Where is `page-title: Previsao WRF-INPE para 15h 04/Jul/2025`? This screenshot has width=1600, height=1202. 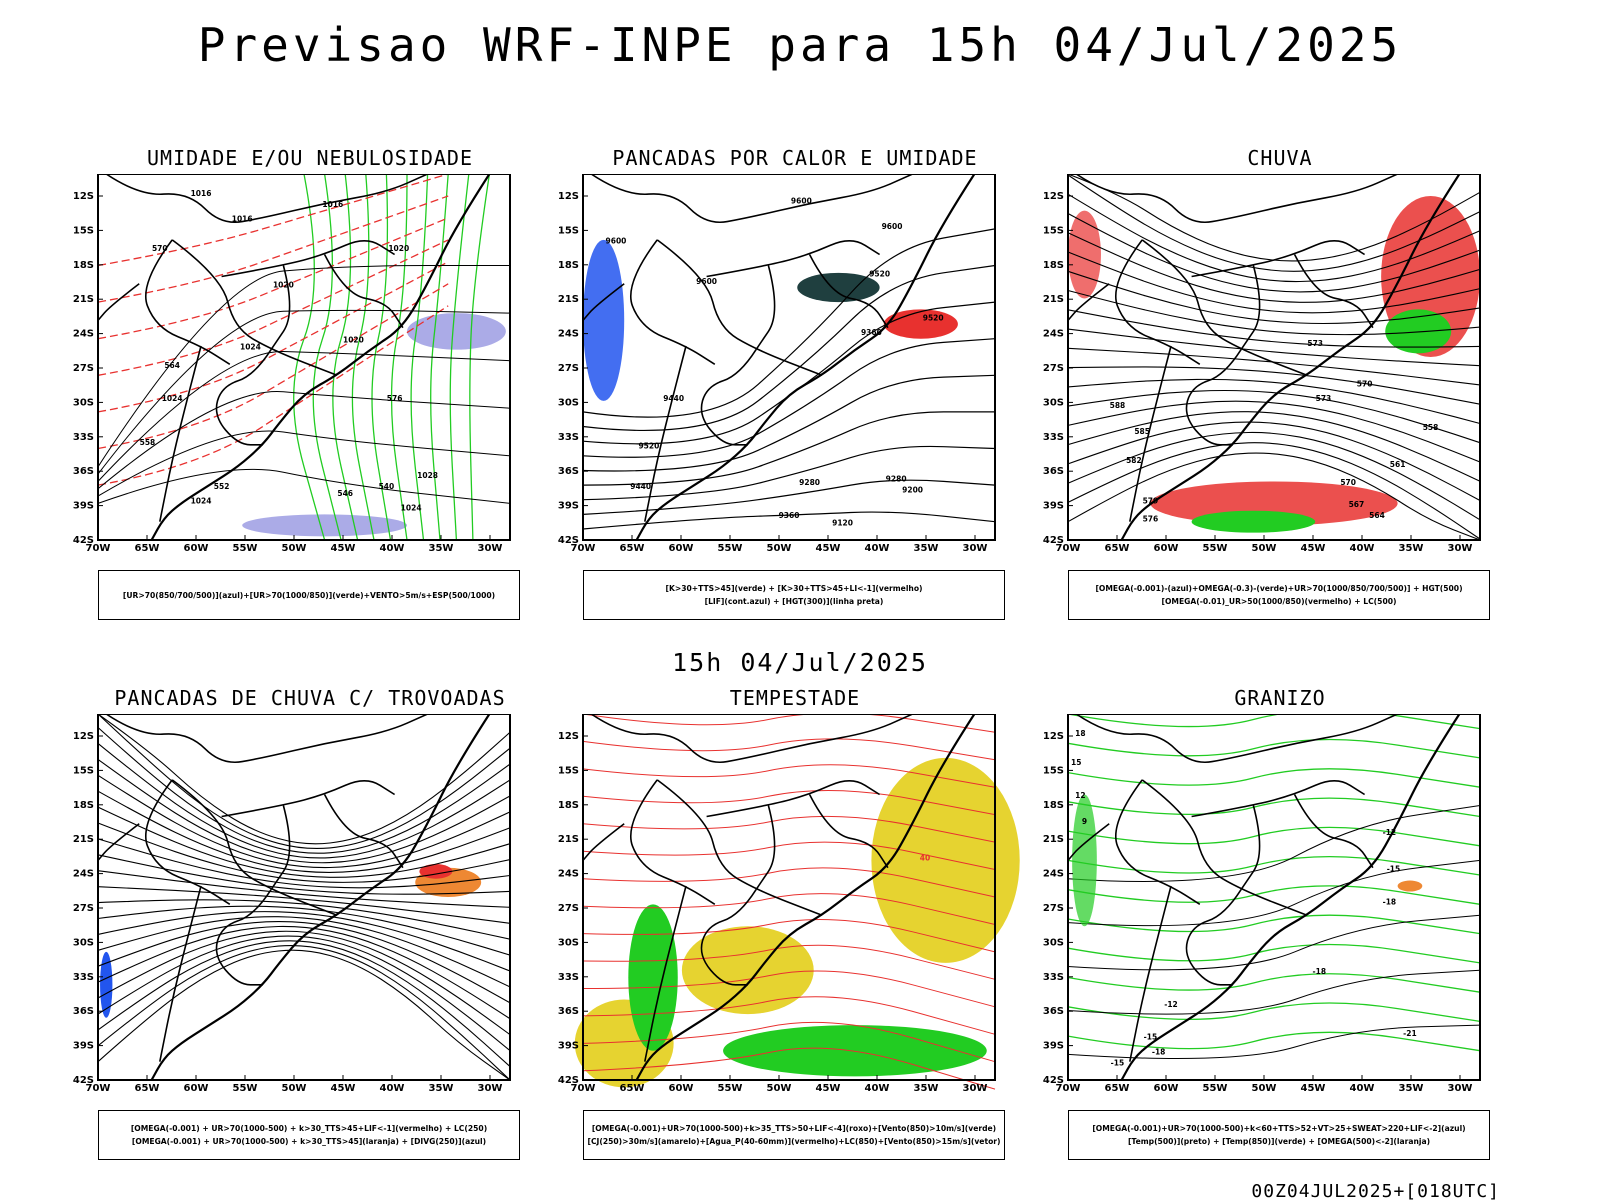 page-title: Previsao WRF-INPE para 15h 04/Jul/2025 is located at coordinates (800, 45).